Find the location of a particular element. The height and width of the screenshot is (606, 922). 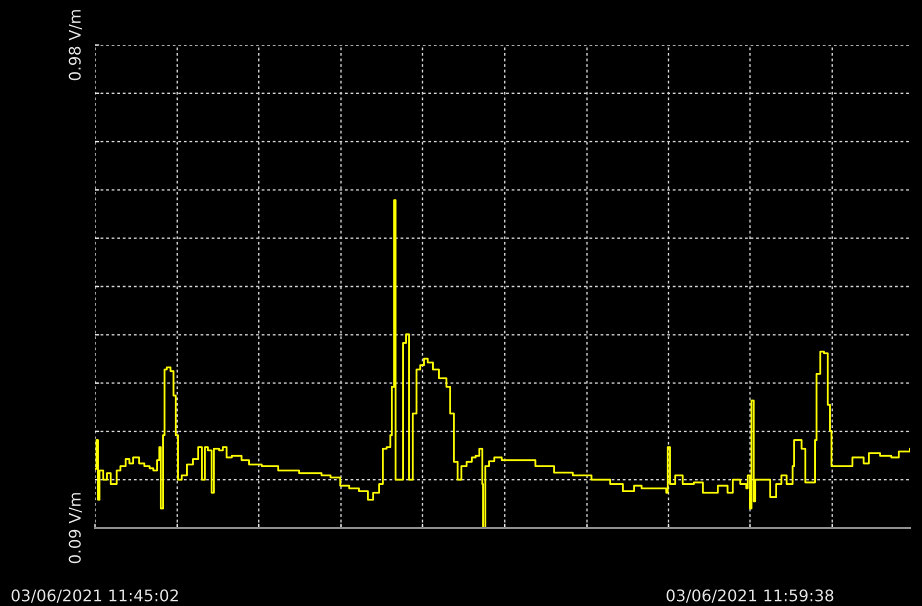

x-tick-label: 03/06/2021 11:59:38 is located at coordinates (750, 596).